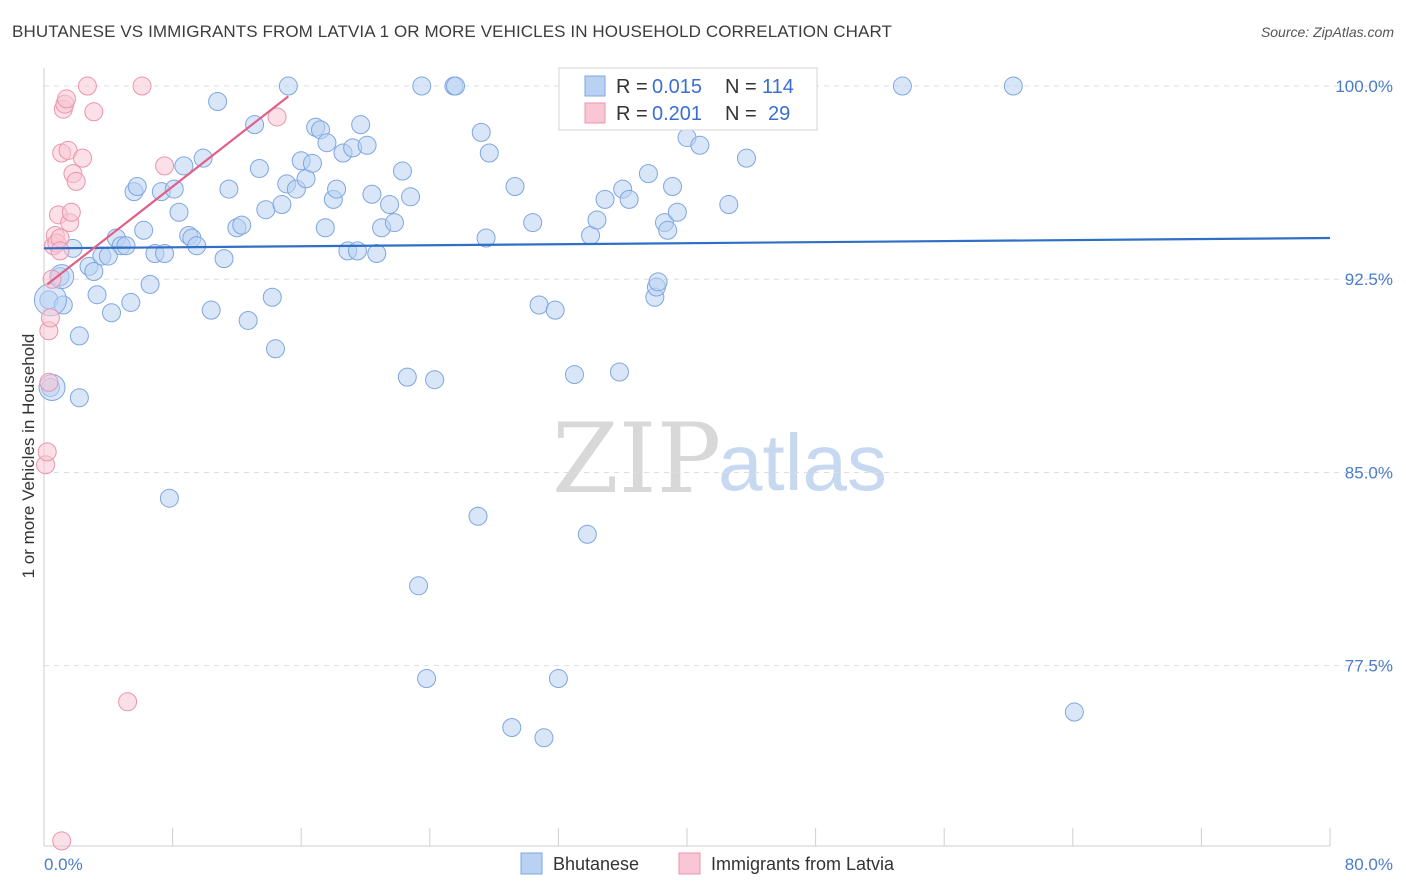 The width and height of the screenshot is (1406, 892). Describe the element at coordinates (741, 87) in the screenshot. I see `legend-n-label-1: N =` at that location.